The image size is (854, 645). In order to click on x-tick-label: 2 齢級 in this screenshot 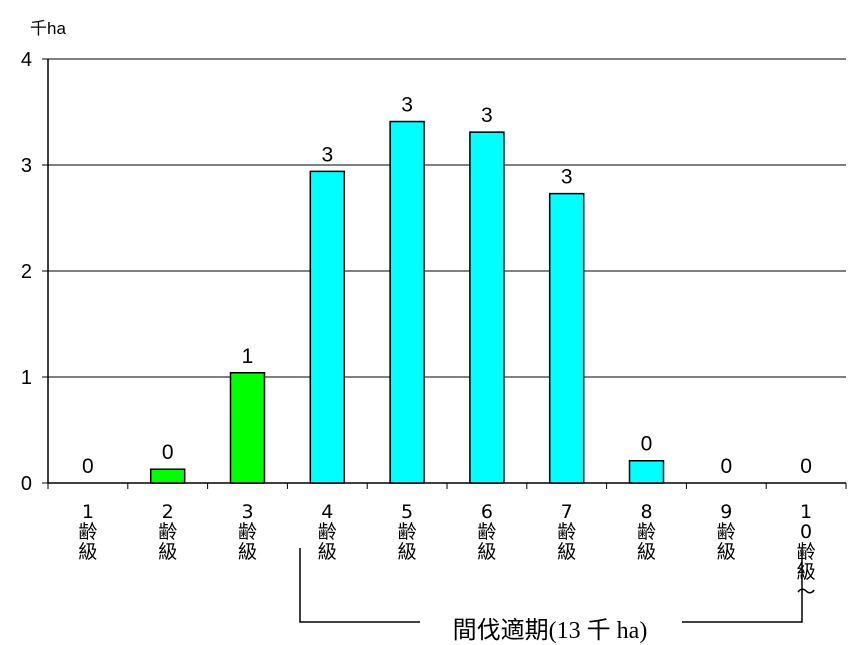, I will do `click(167, 532)`.